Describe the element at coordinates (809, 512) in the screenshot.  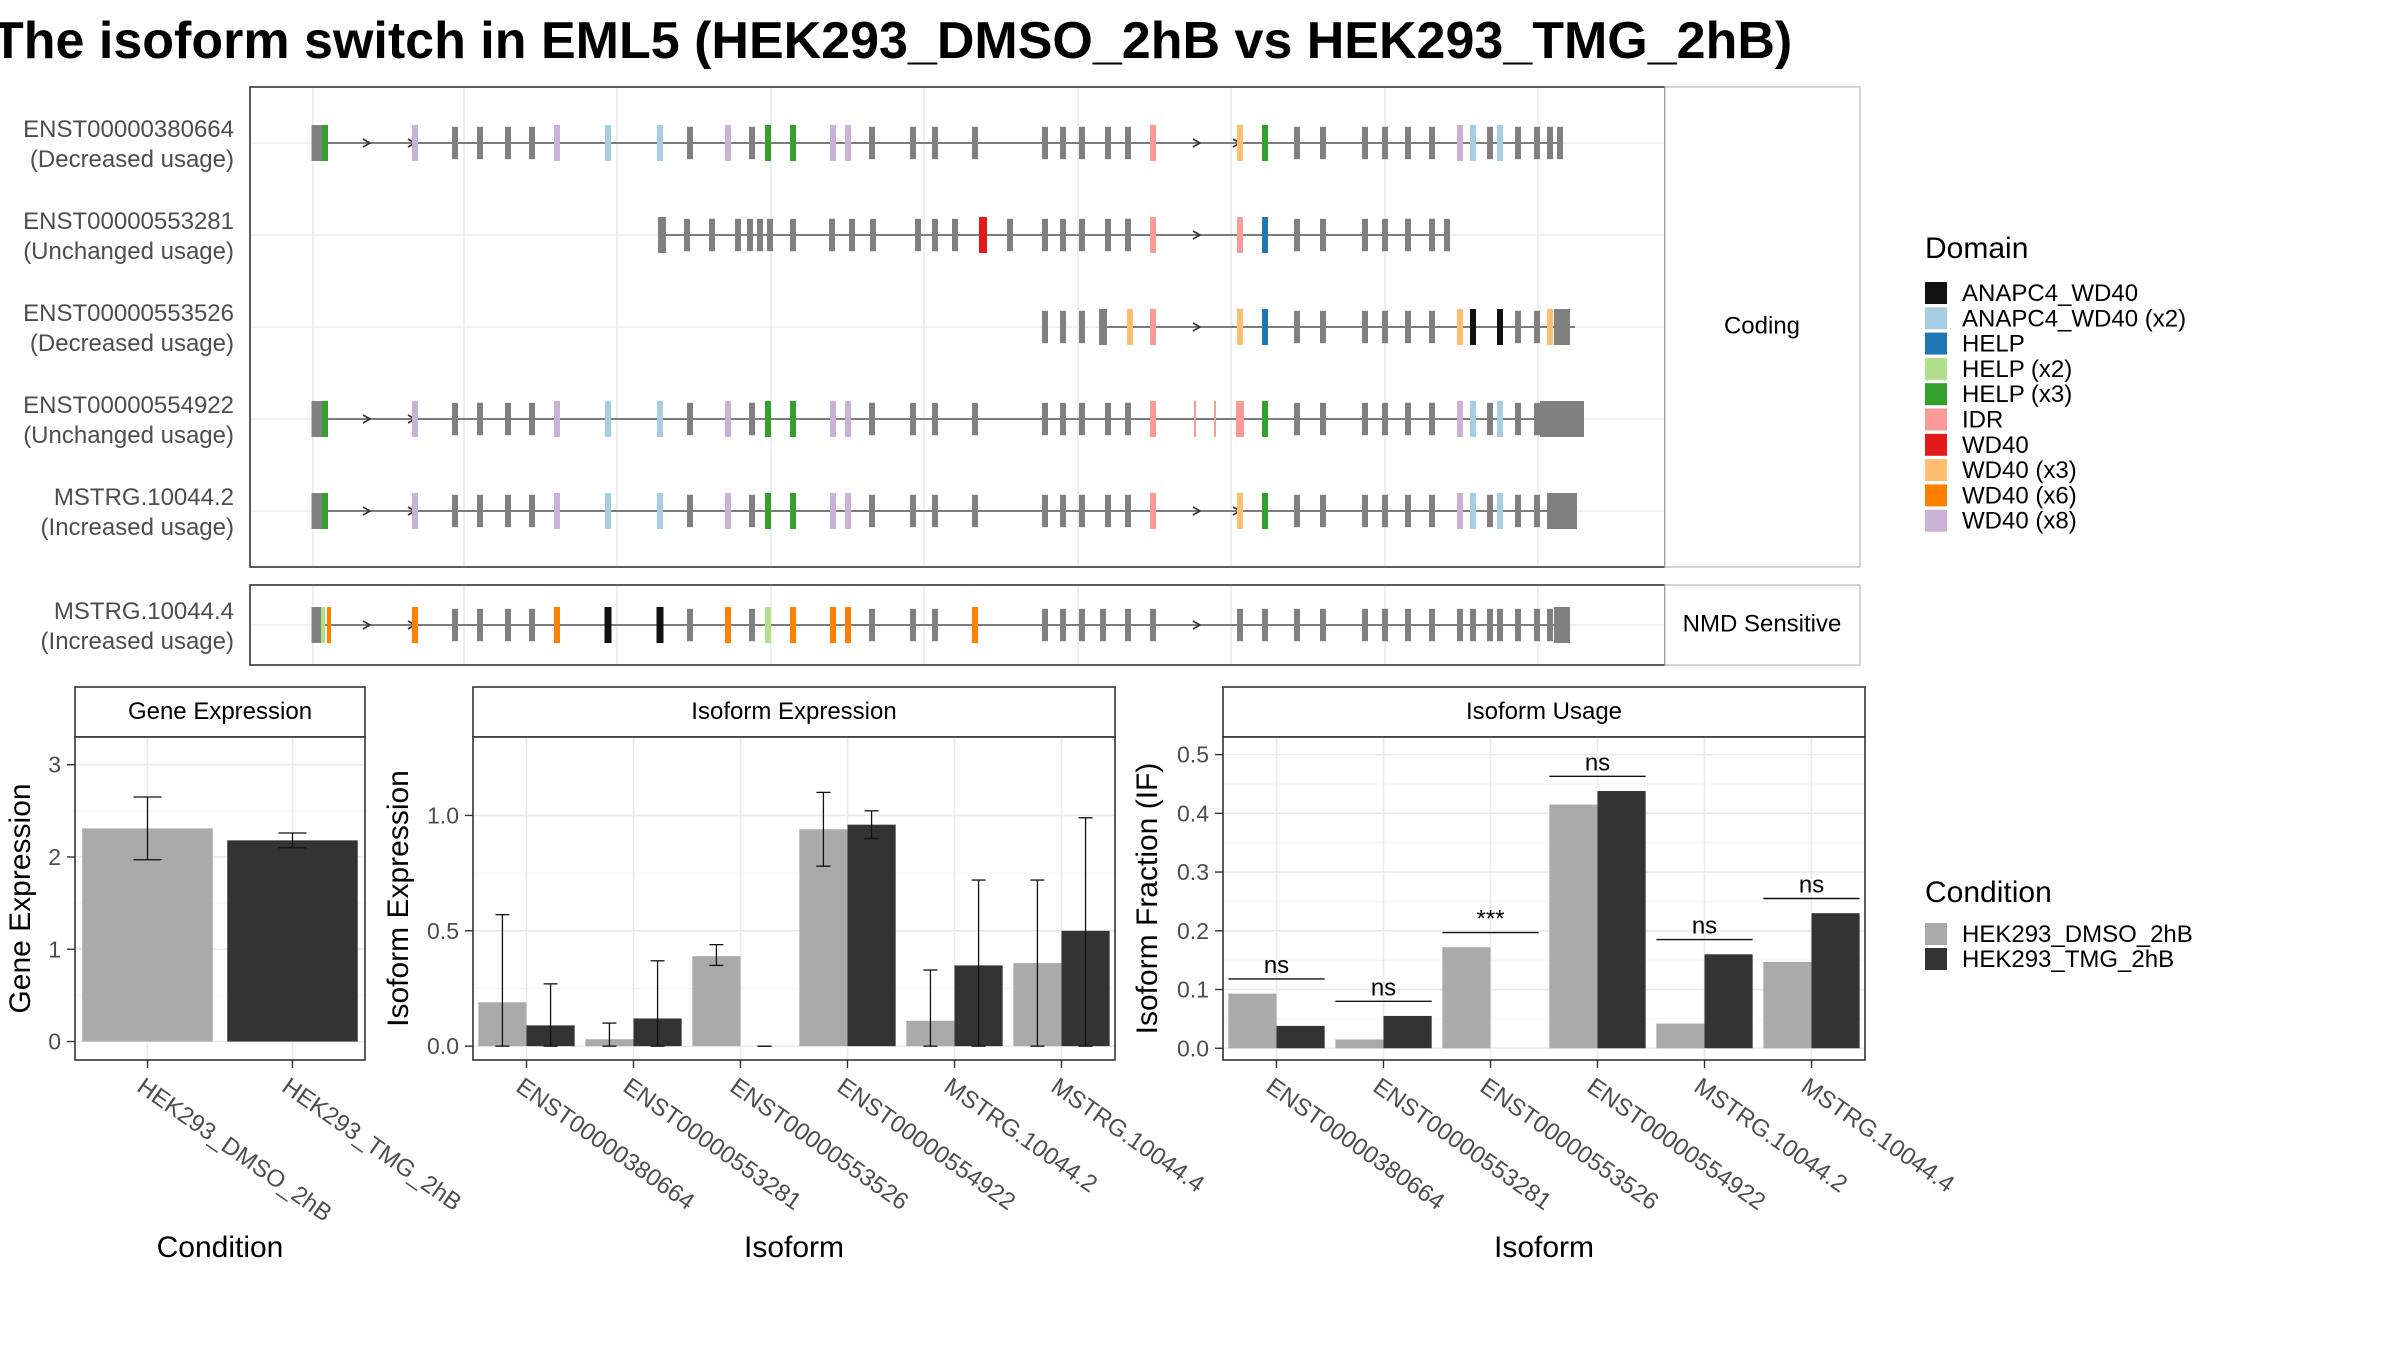
I see `isoform-track-mstrg.10044.2: MSTRG.10044.2 (Increased usage)` at that location.